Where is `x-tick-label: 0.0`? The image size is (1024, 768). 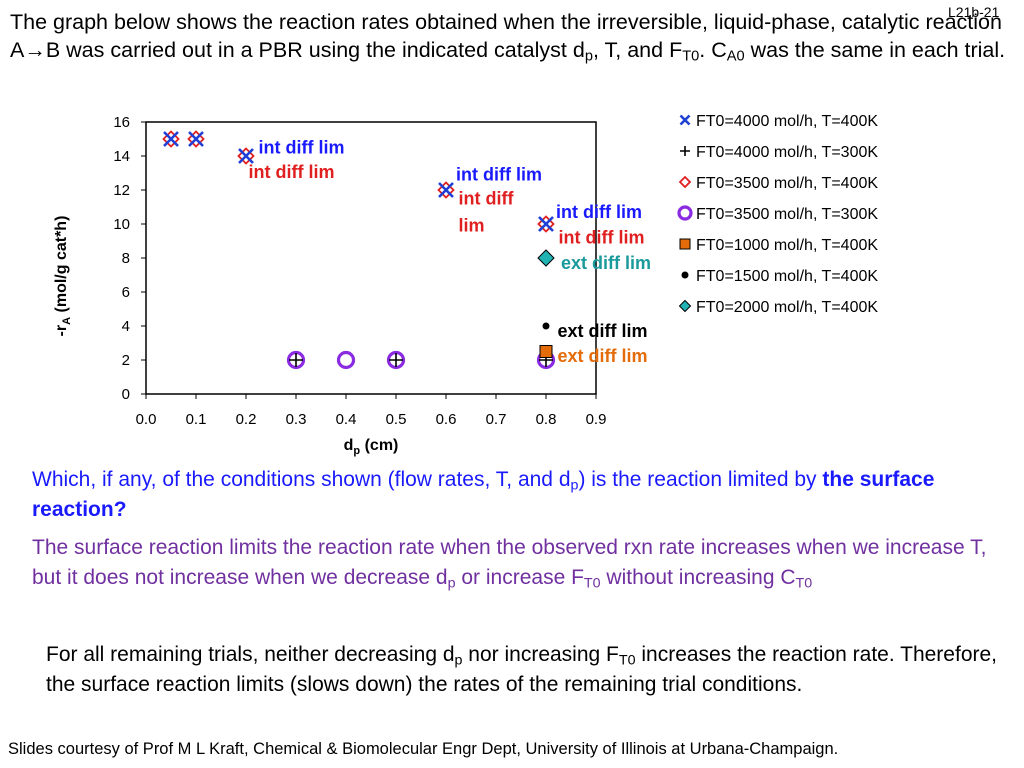 x-tick-label: 0.0 is located at coordinates (146, 419).